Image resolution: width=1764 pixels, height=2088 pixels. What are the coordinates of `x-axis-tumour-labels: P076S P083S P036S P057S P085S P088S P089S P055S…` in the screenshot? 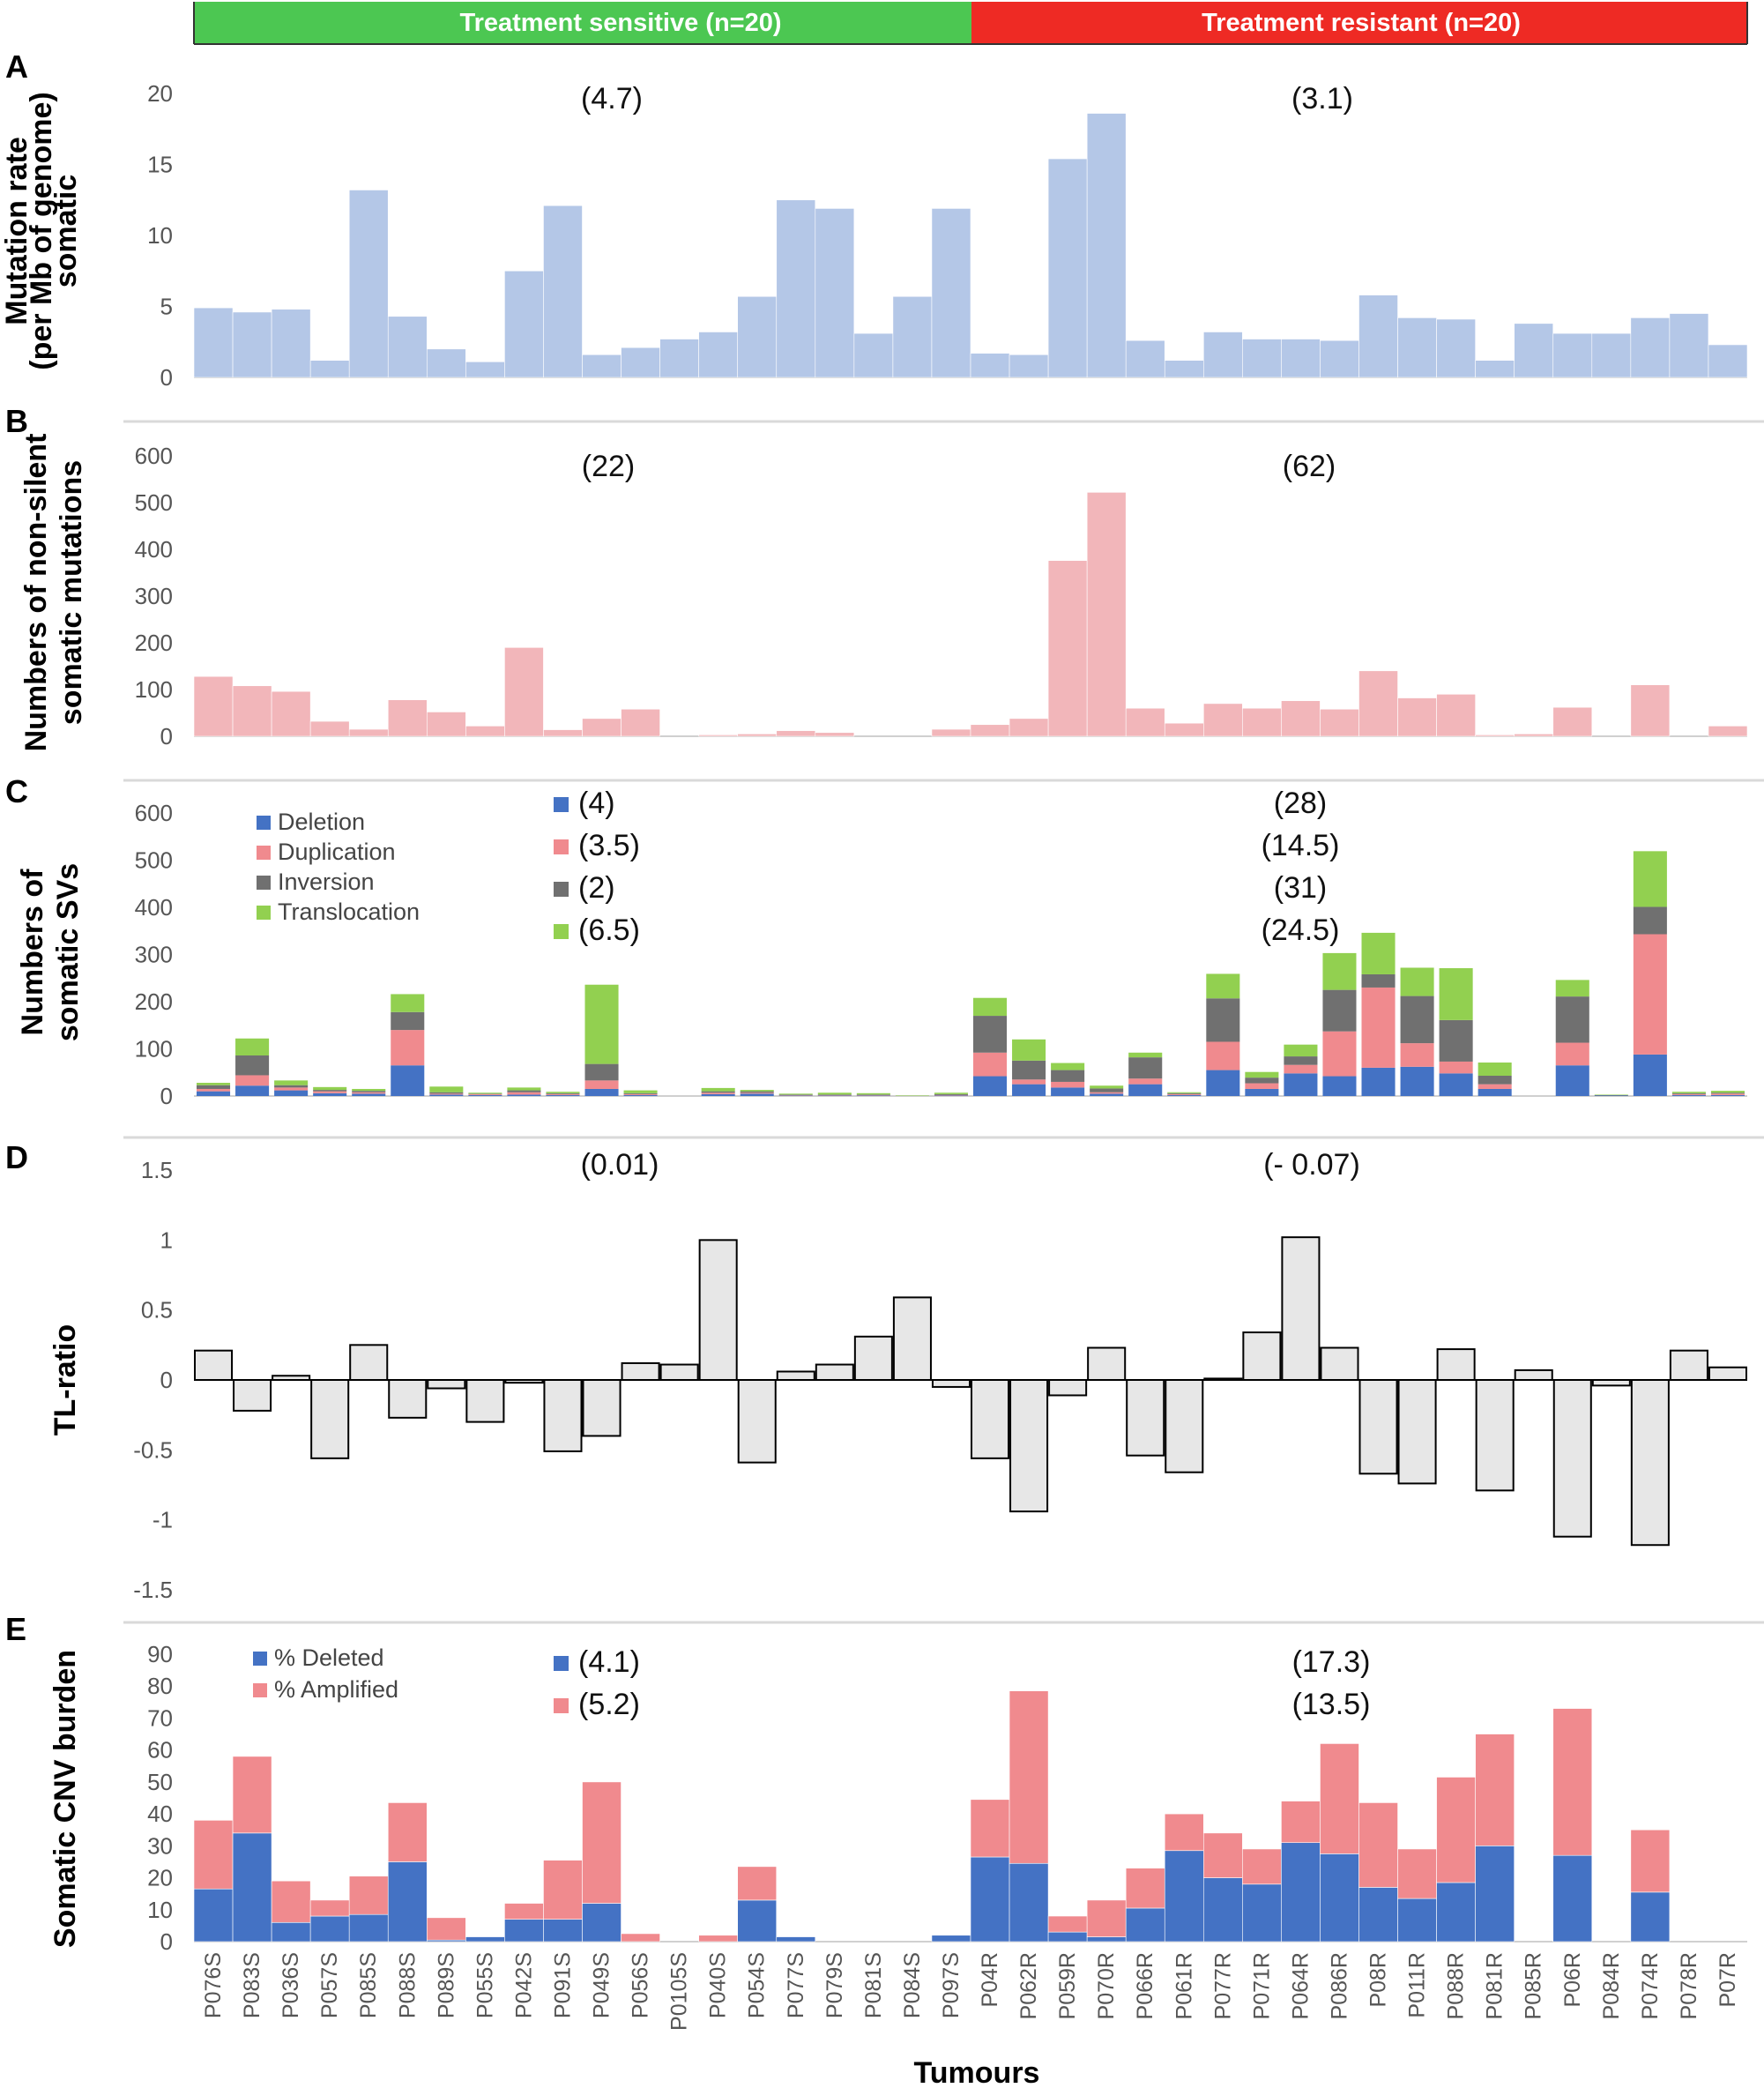 It's located at (971, 1992).